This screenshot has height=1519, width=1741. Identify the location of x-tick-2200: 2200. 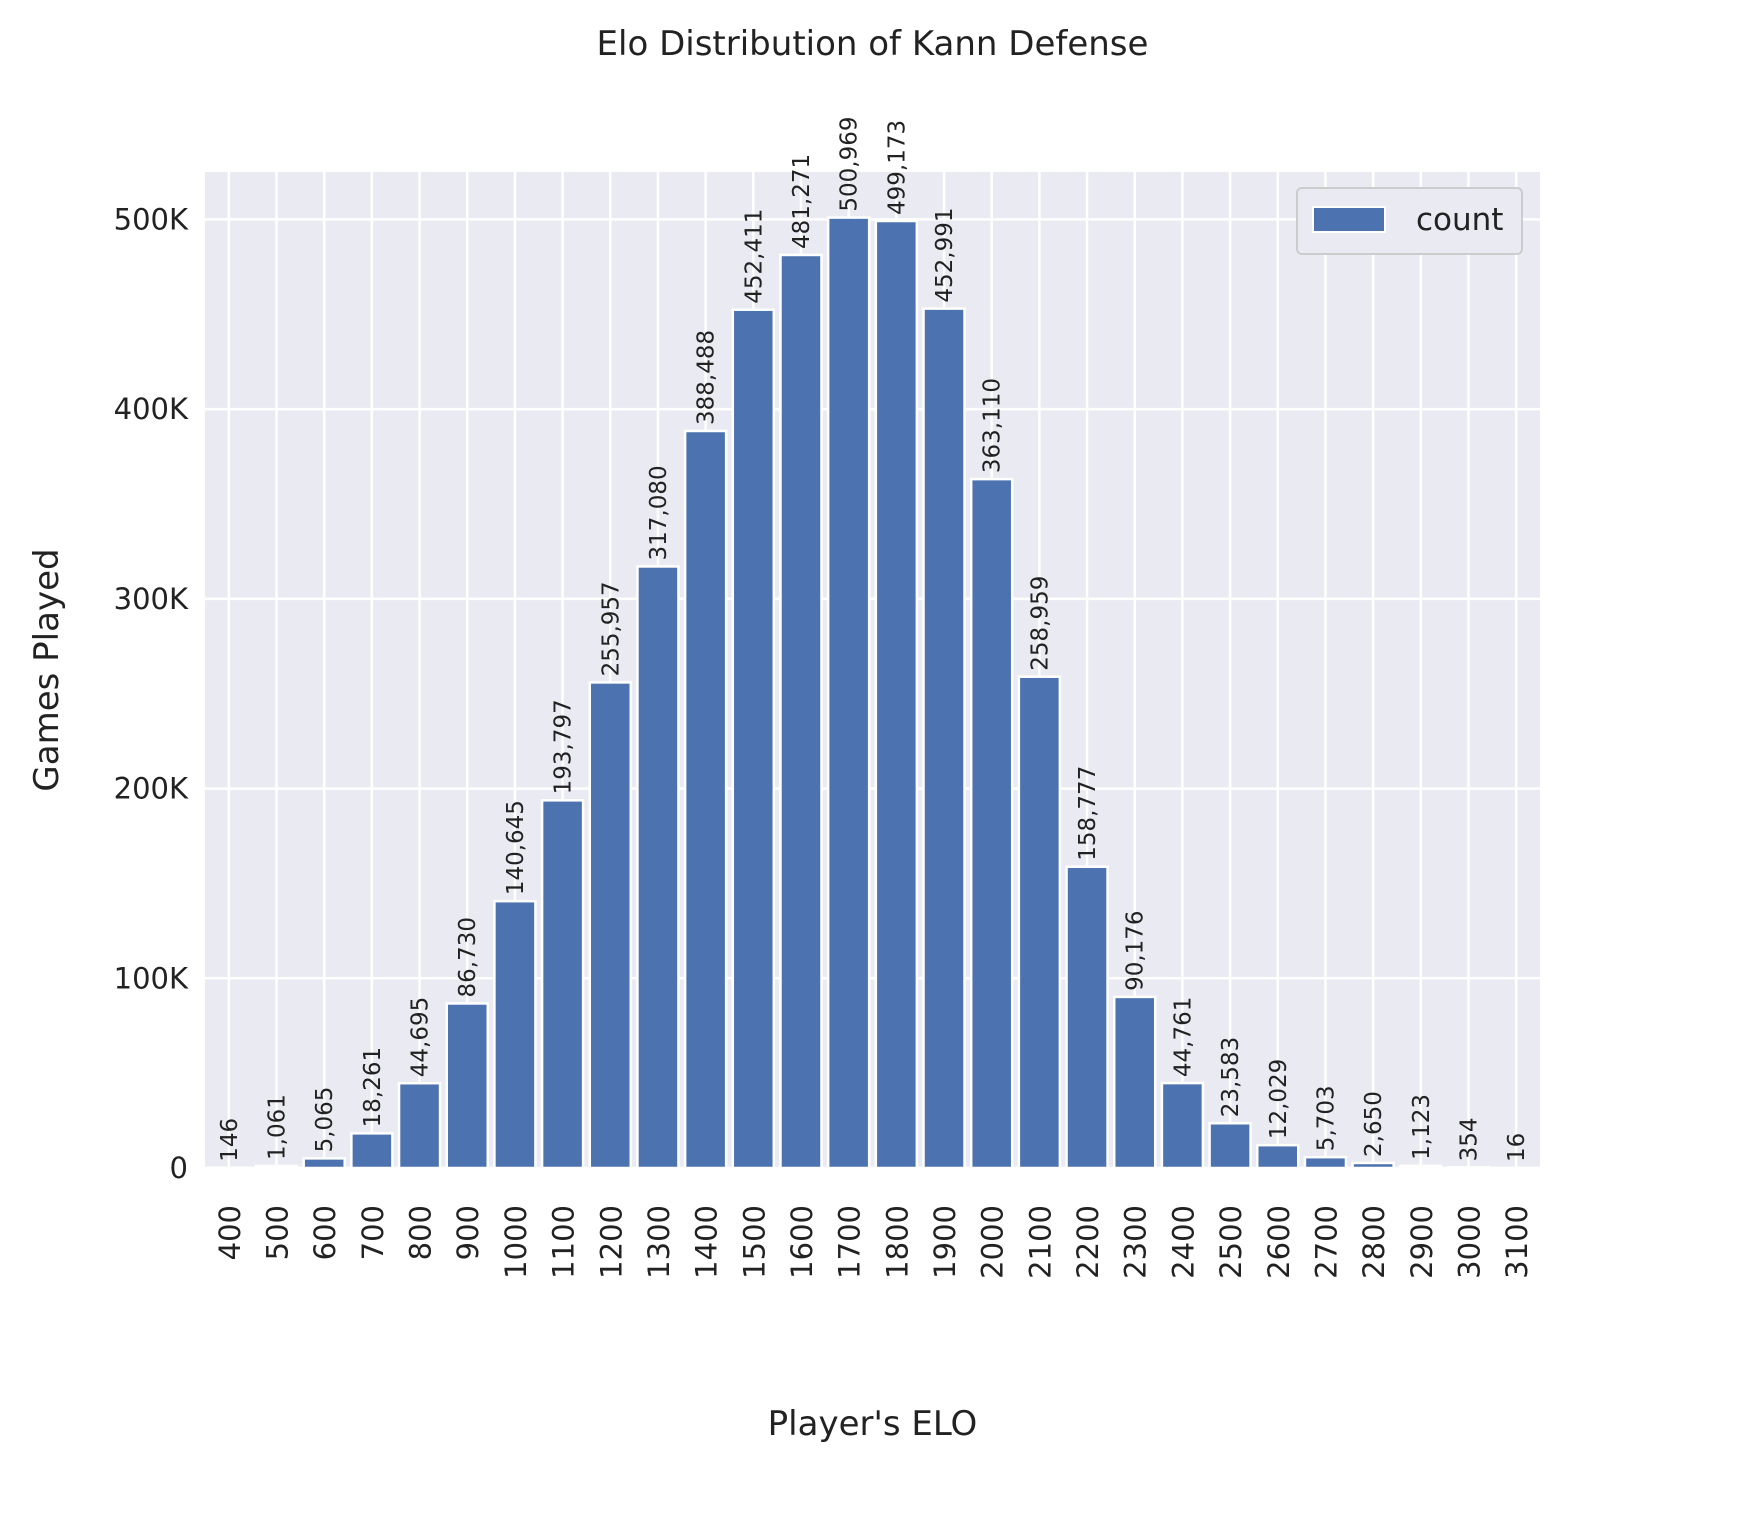
(1088, 1242).